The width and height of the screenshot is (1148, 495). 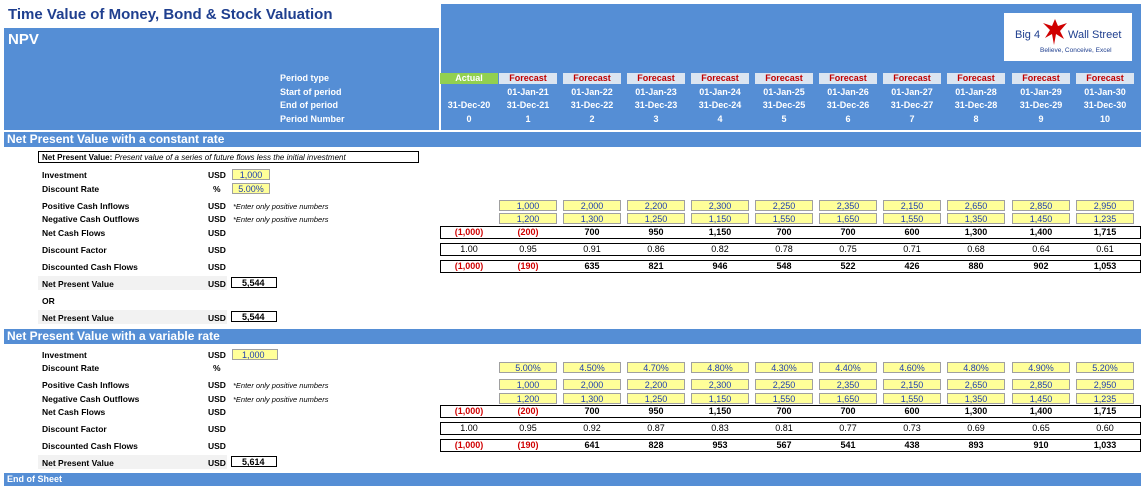 I want to click on section2-inflows-cell: 2,000, so click(x=592, y=384).